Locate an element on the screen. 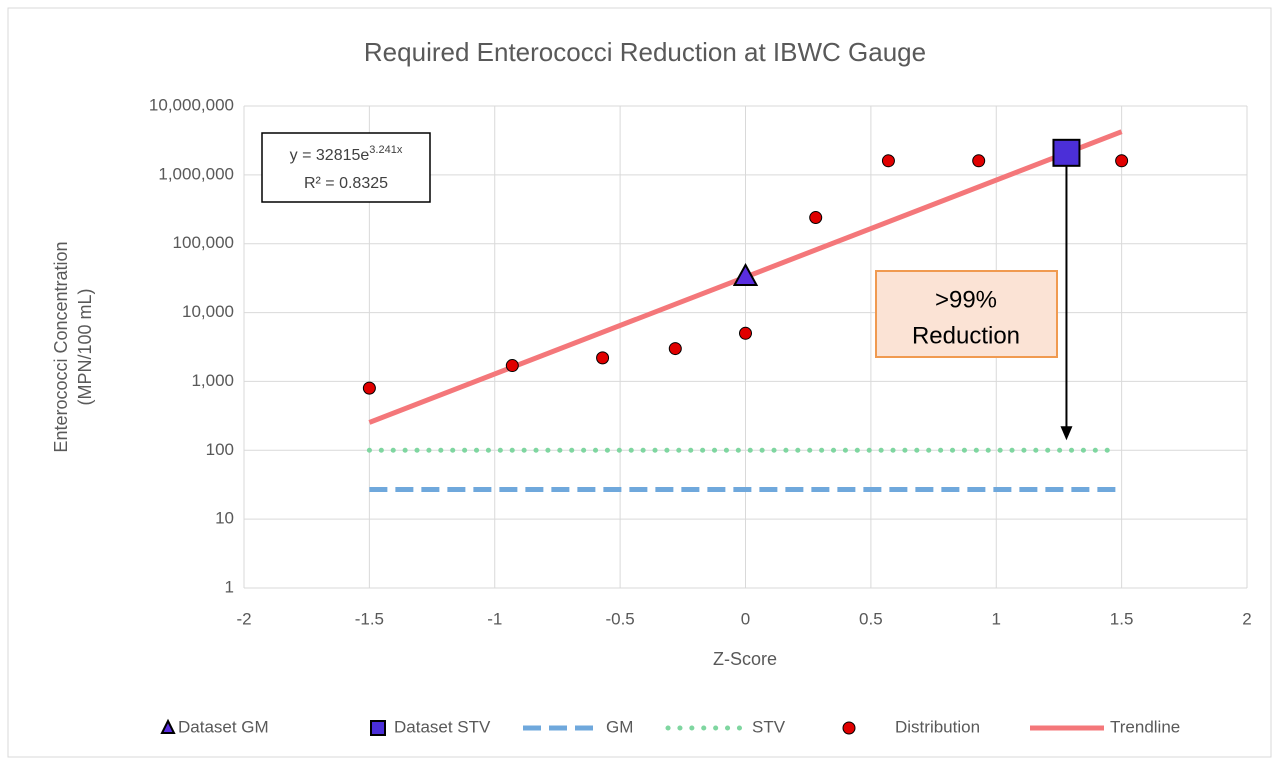 The height and width of the screenshot is (765, 1279). equation-frame is located at coordinates (346, 167).